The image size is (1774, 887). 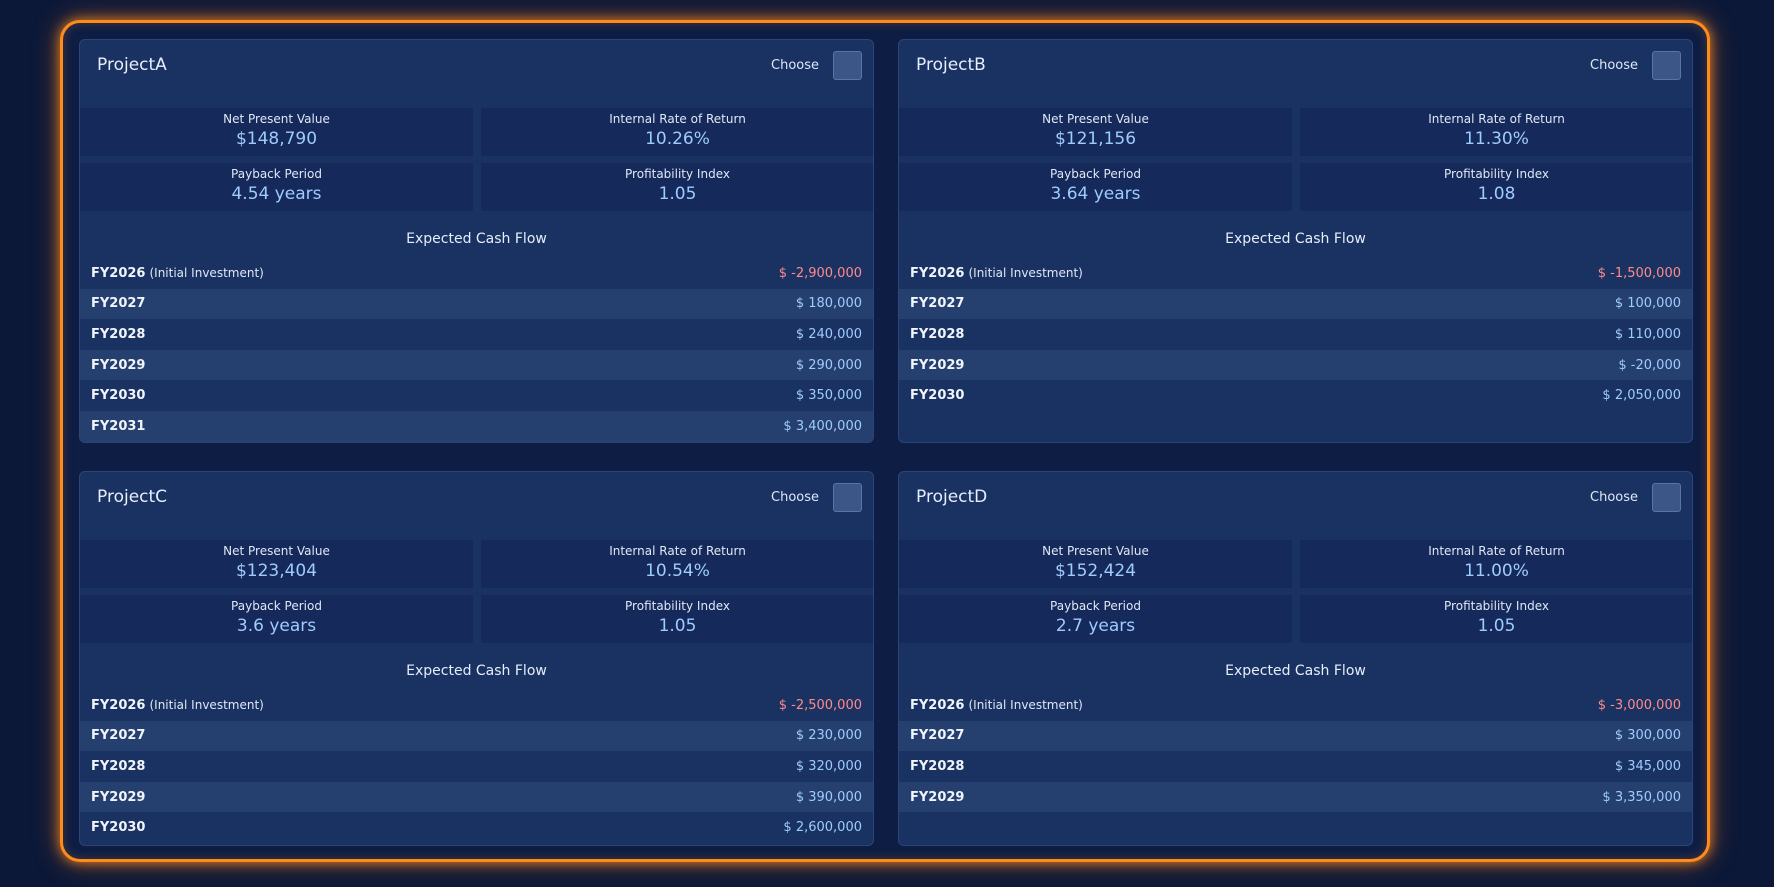 What do you see at coordinates (1295, 273) in the screenshot?
I see `cash-flow-row: FY2026 (Initial Investment) $ -1,500,000` at bounding box center [1295, 273].